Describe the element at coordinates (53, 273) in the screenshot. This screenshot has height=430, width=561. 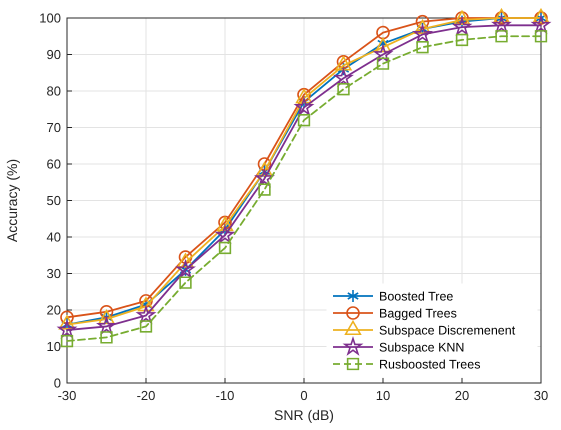
I see `y-tick-label: 30` at that location.